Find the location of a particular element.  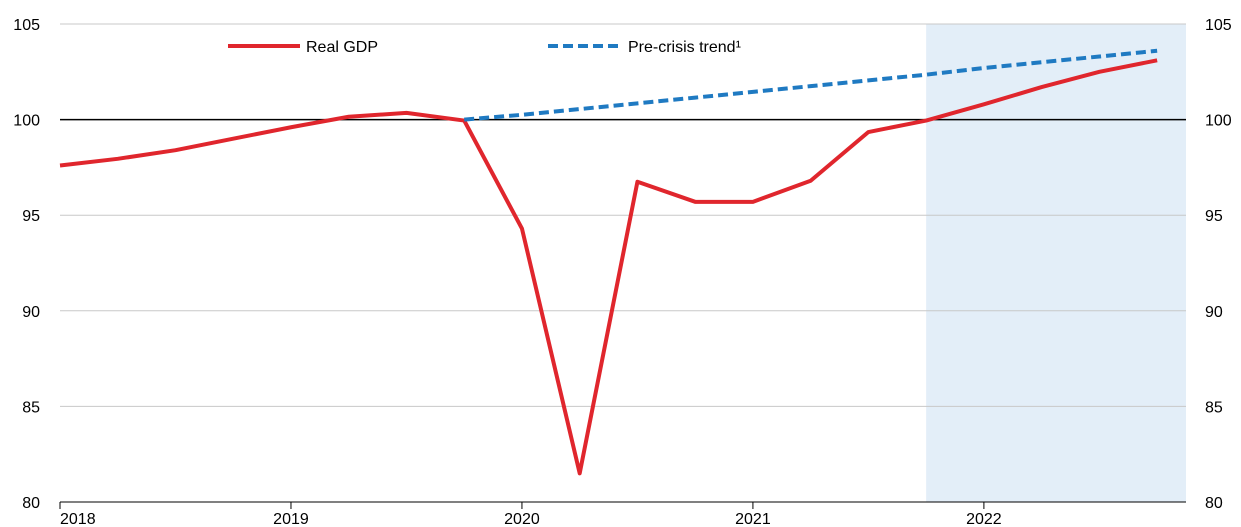

y-tick-label-right: 80 is located at coordinates (1214, 503).